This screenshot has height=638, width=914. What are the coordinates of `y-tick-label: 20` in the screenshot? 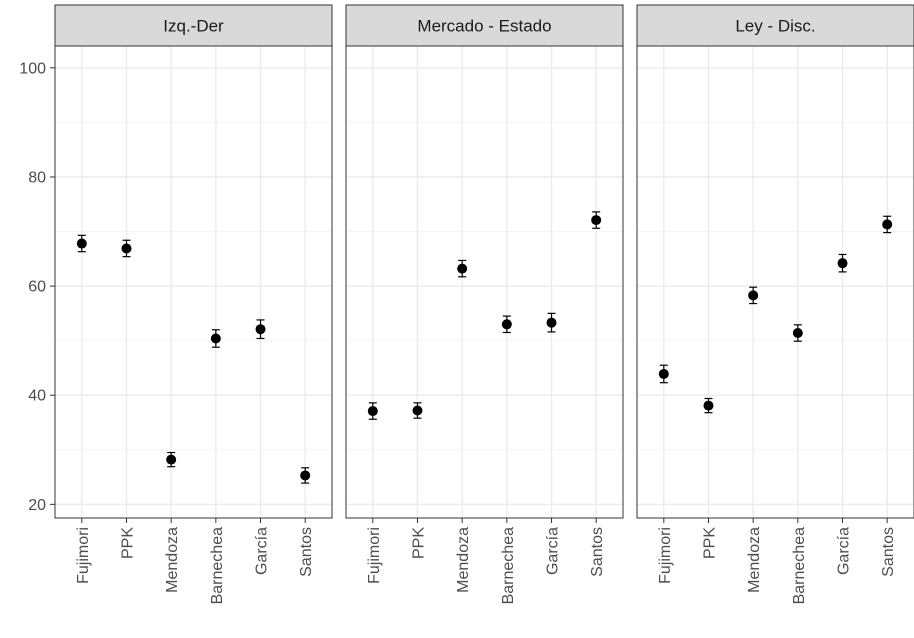 It's located at (37, 505).